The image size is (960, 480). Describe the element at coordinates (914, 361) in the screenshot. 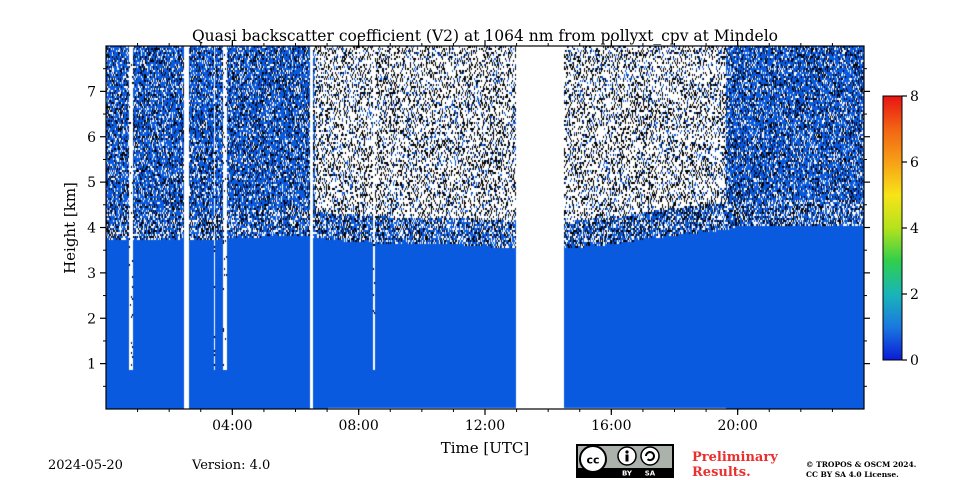

I see `colorbar-tick-label: 0` at that location.